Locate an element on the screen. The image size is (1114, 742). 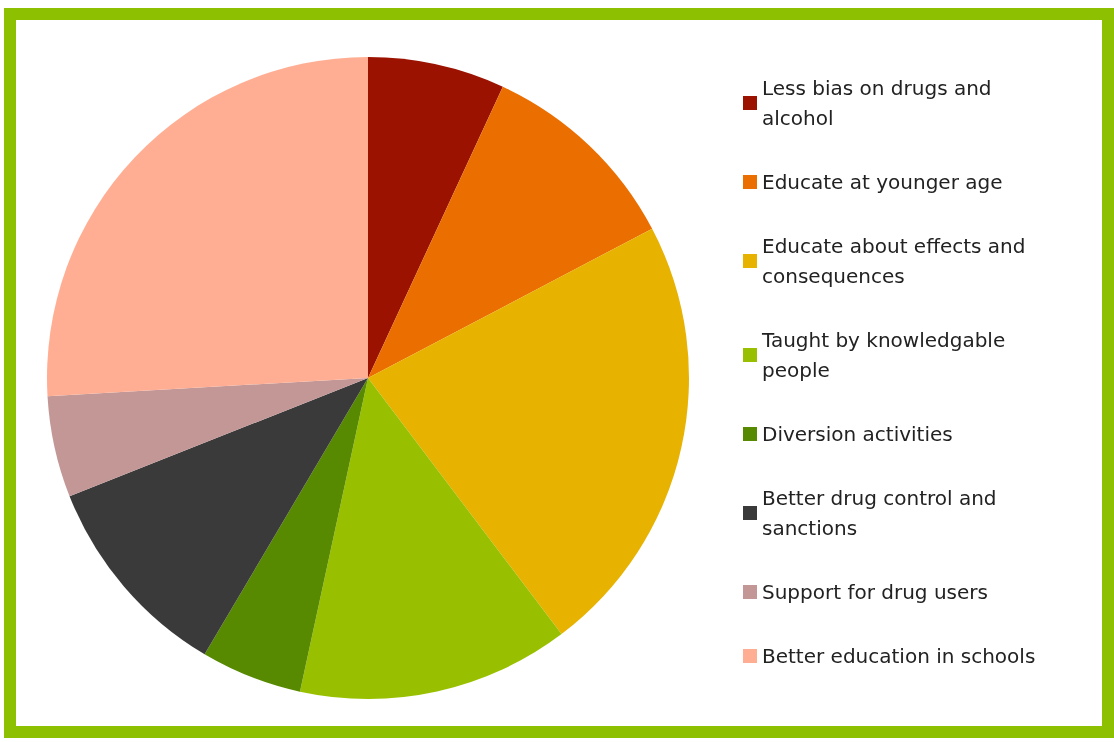
legend-label: Diversion activities is located at coordinates (857, 434).